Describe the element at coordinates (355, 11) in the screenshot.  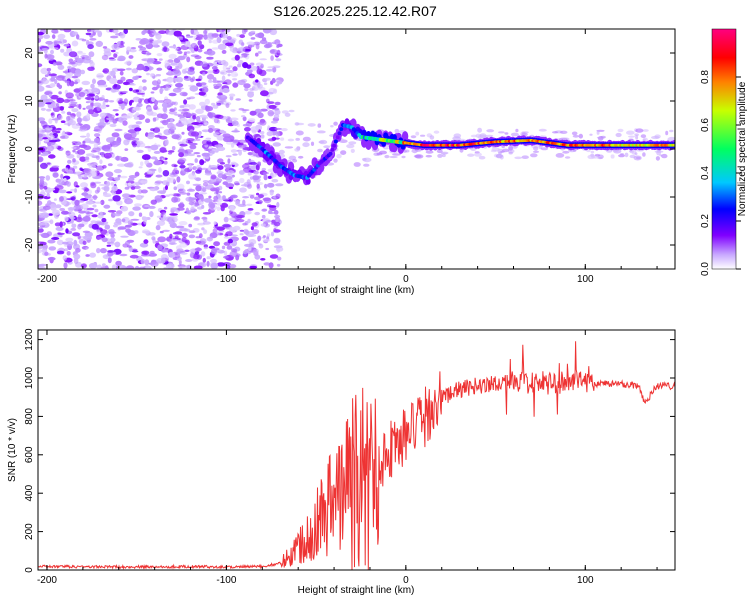
I see `figure-title: S126.2025.225.12.42.R07` at that location.